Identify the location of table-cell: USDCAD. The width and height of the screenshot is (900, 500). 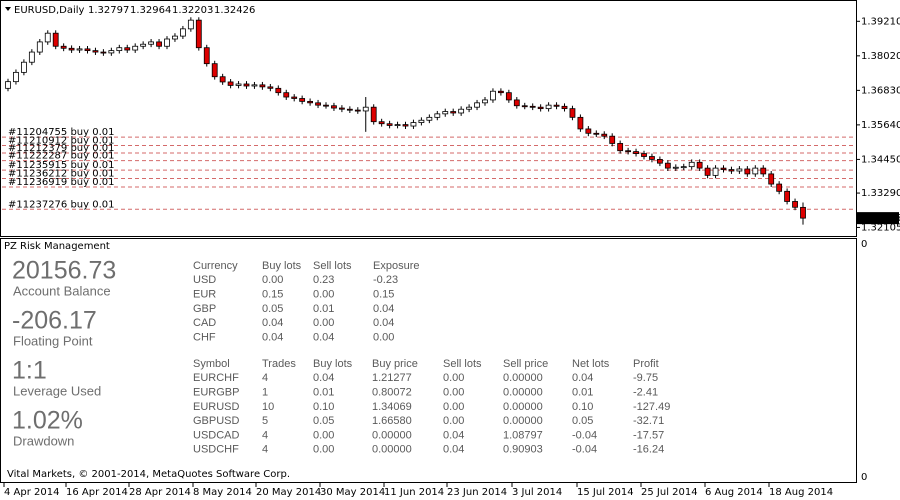
(216, 435).